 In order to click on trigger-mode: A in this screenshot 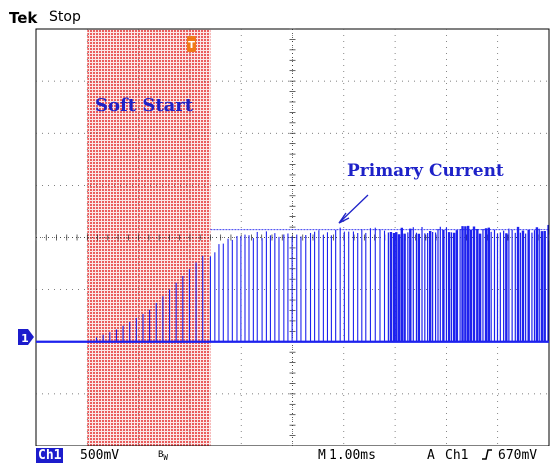, I will do `click(431, 455)`.